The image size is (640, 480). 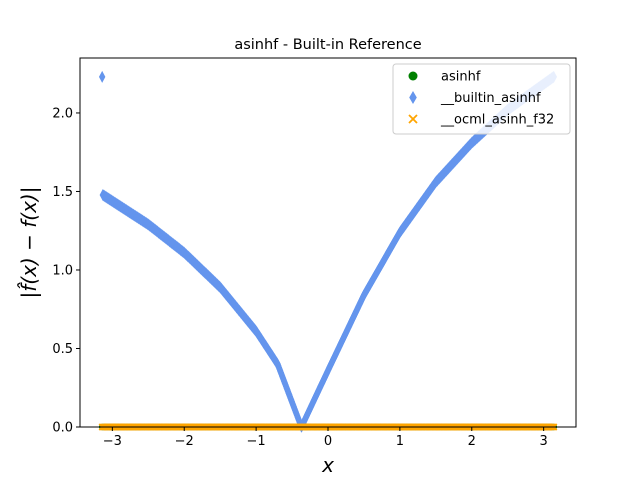 What do you see at coordinates (62, 113) in the screenshot?
I see `y-tick-label: 2.0` at bounding box center [62, 113].